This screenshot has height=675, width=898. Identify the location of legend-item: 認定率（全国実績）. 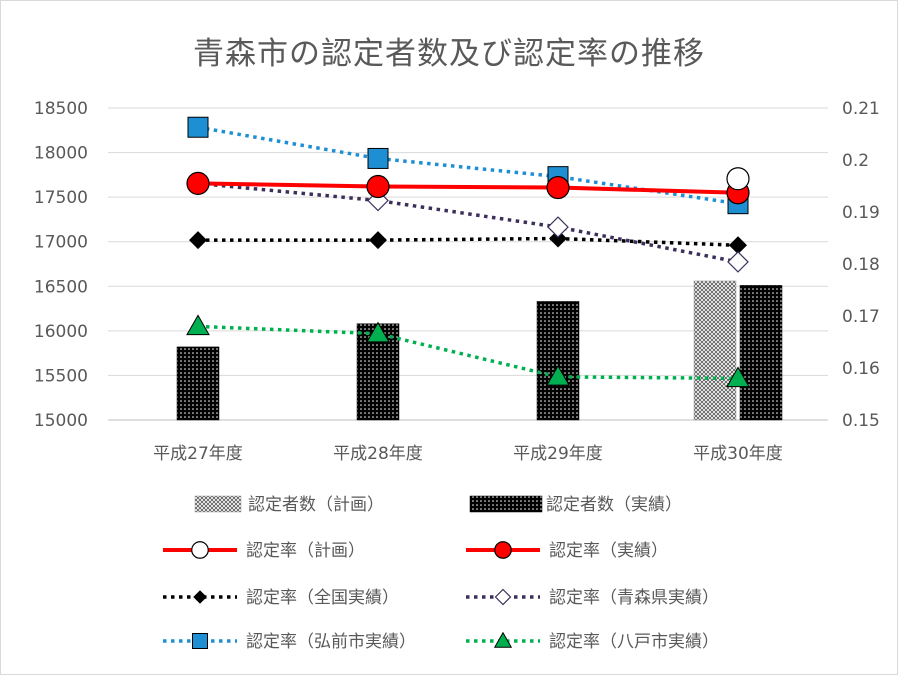
(281, 598).